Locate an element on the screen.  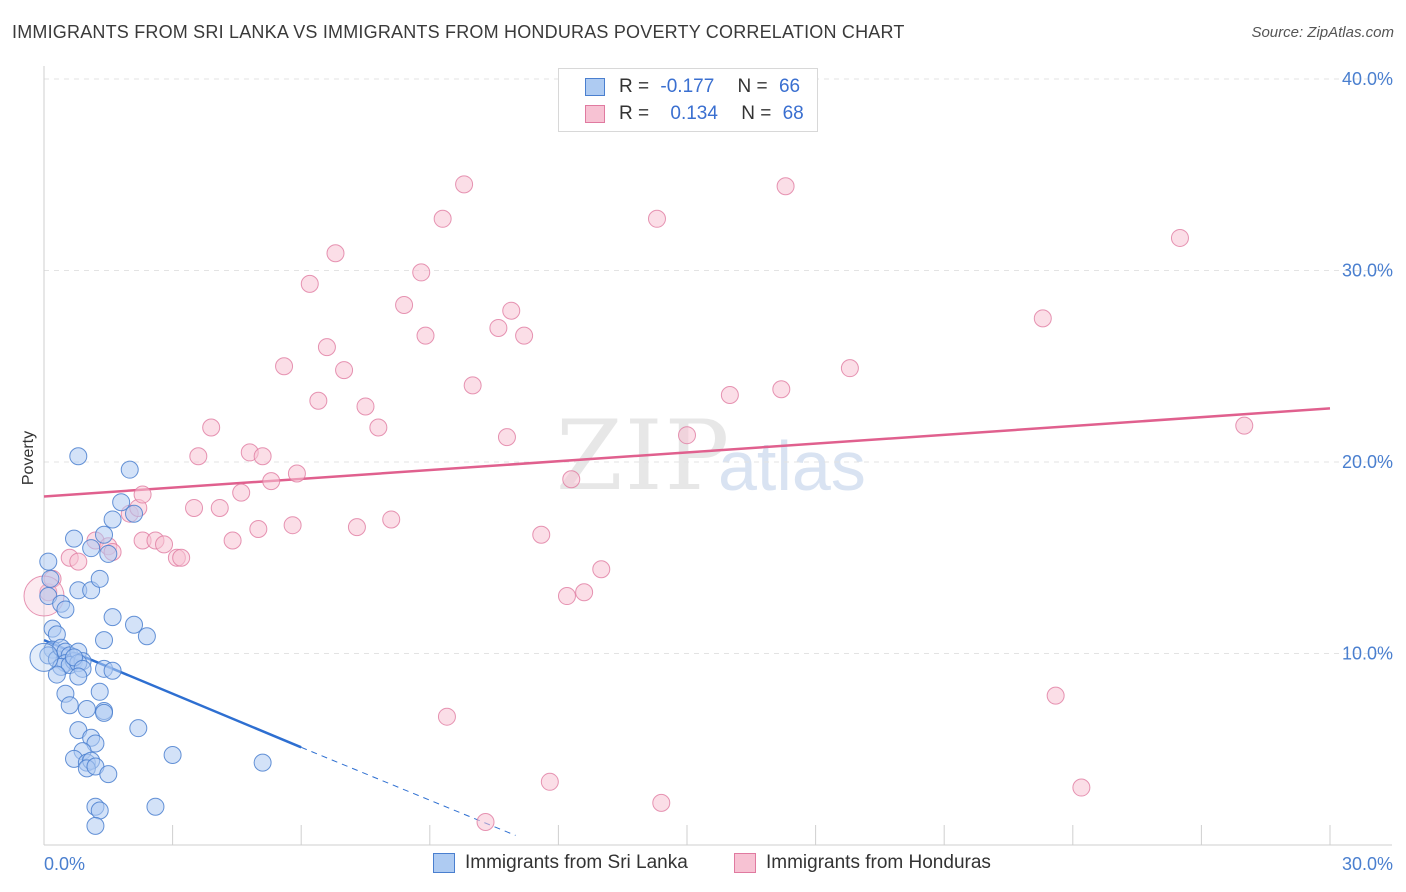
legend-swatch-honduras is located at coordinates (595, 114).